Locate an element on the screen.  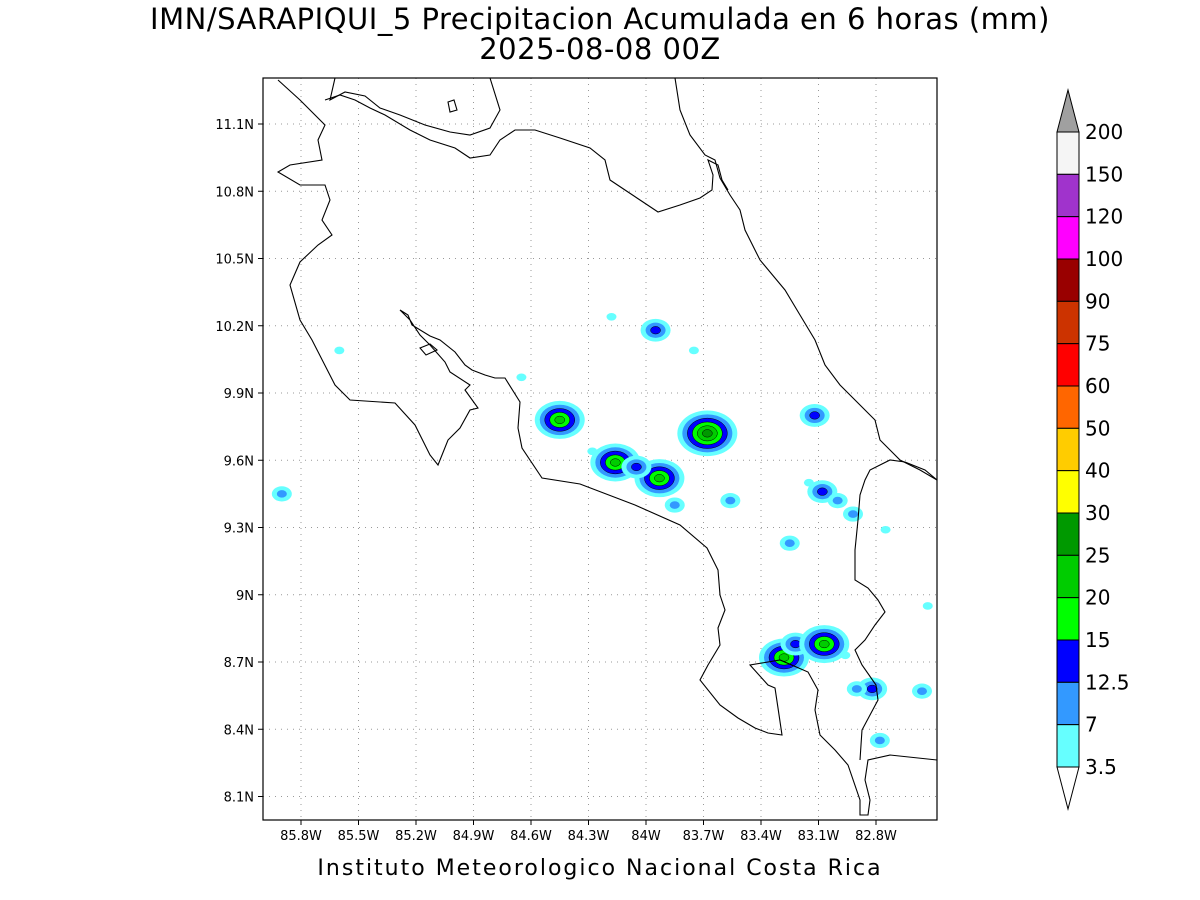
lon-tick-label: 83.1W is located at coordinates (819, 836).